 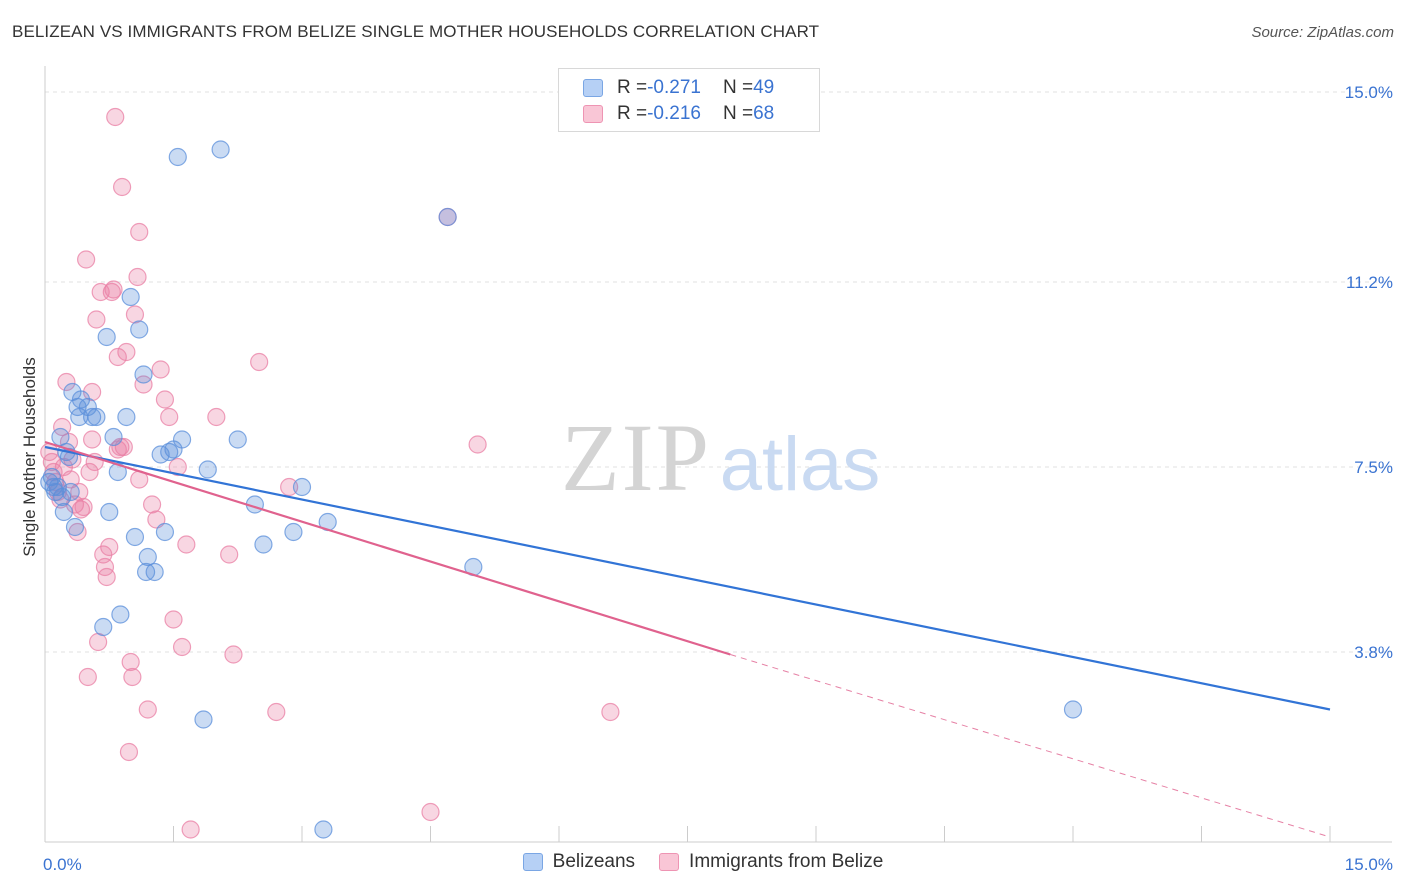 What do you see at coordinates (594, 861) in the screenshot?
I see `legend-label-belizeans: Belizeans` at bounding box center [594, 861].